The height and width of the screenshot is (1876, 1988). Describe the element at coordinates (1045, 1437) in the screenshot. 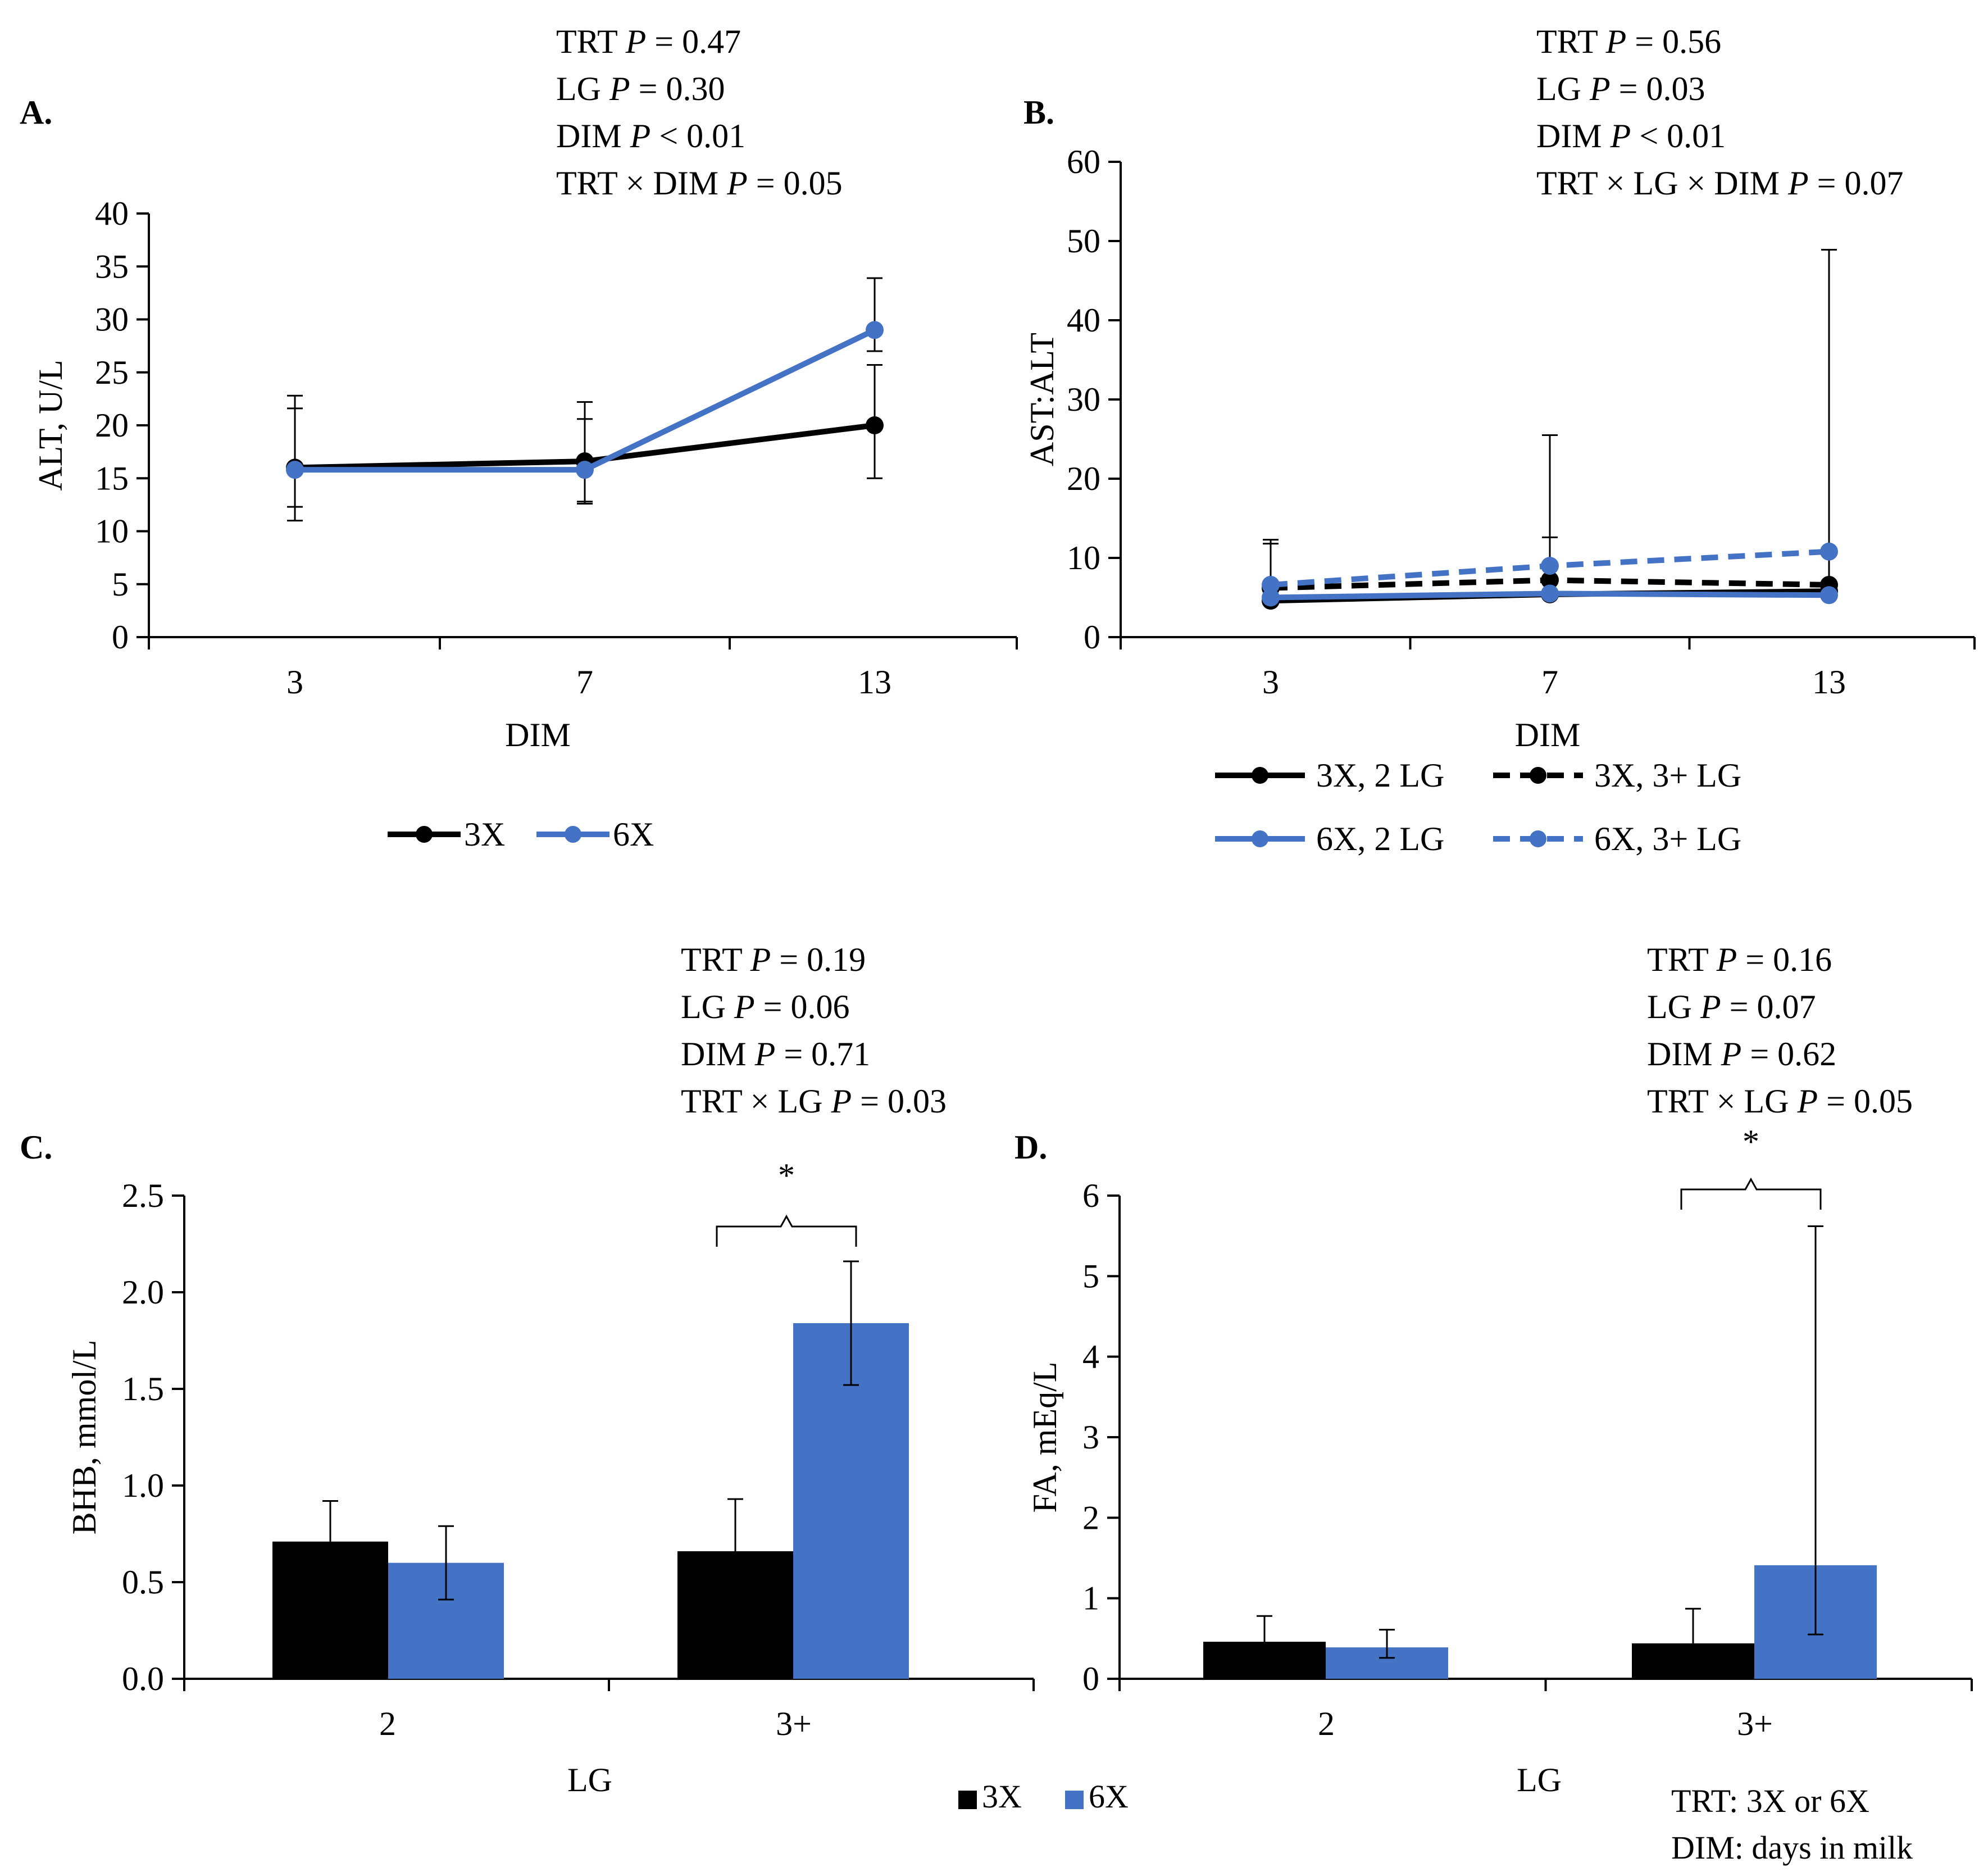

I see `y-axis-label: FA, mEq/L` at that location.